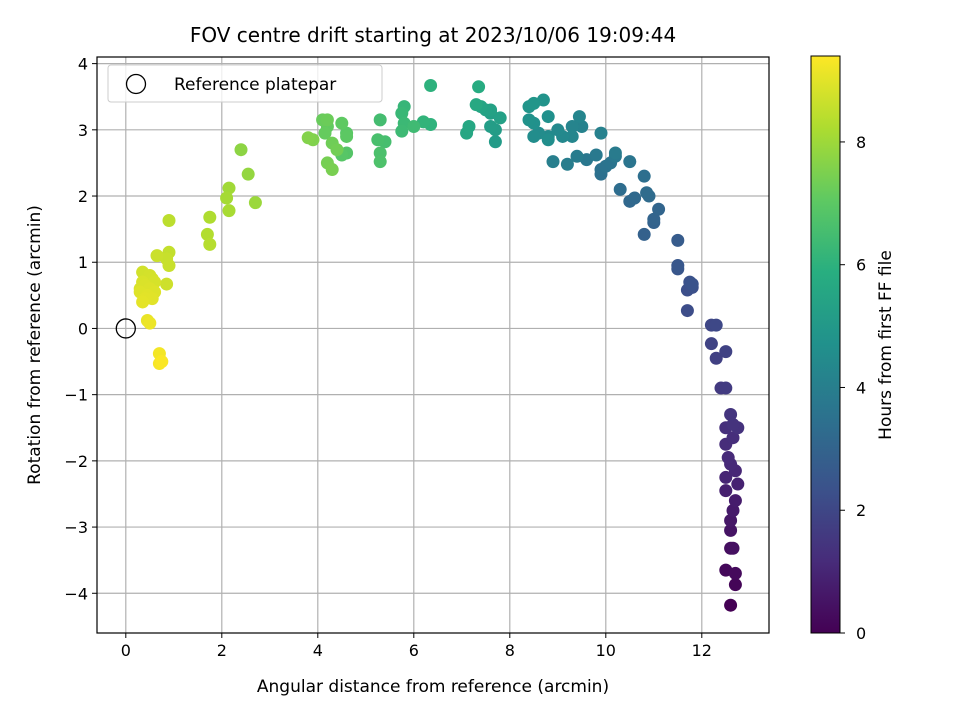 This screenshot has width=960, height=720. Describe the element at coordinates (861, 387) in the screenshot. I see `colorbar-tick-label: 4` at that location.